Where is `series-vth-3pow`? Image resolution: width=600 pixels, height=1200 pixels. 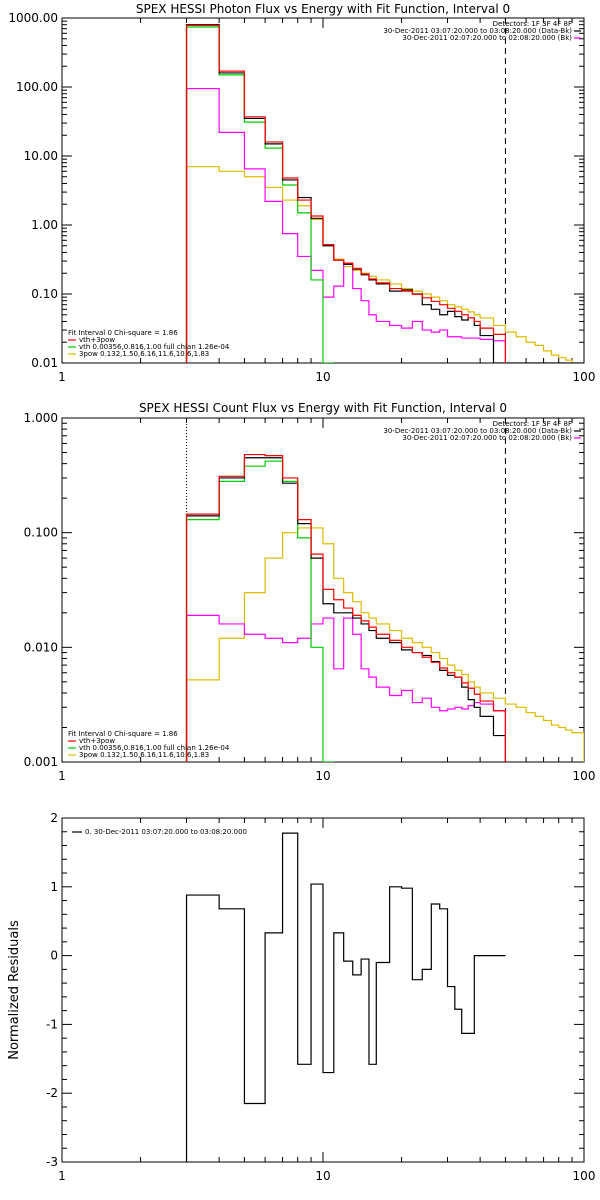 series-vth-3pow is located at coordinates (346, 607).